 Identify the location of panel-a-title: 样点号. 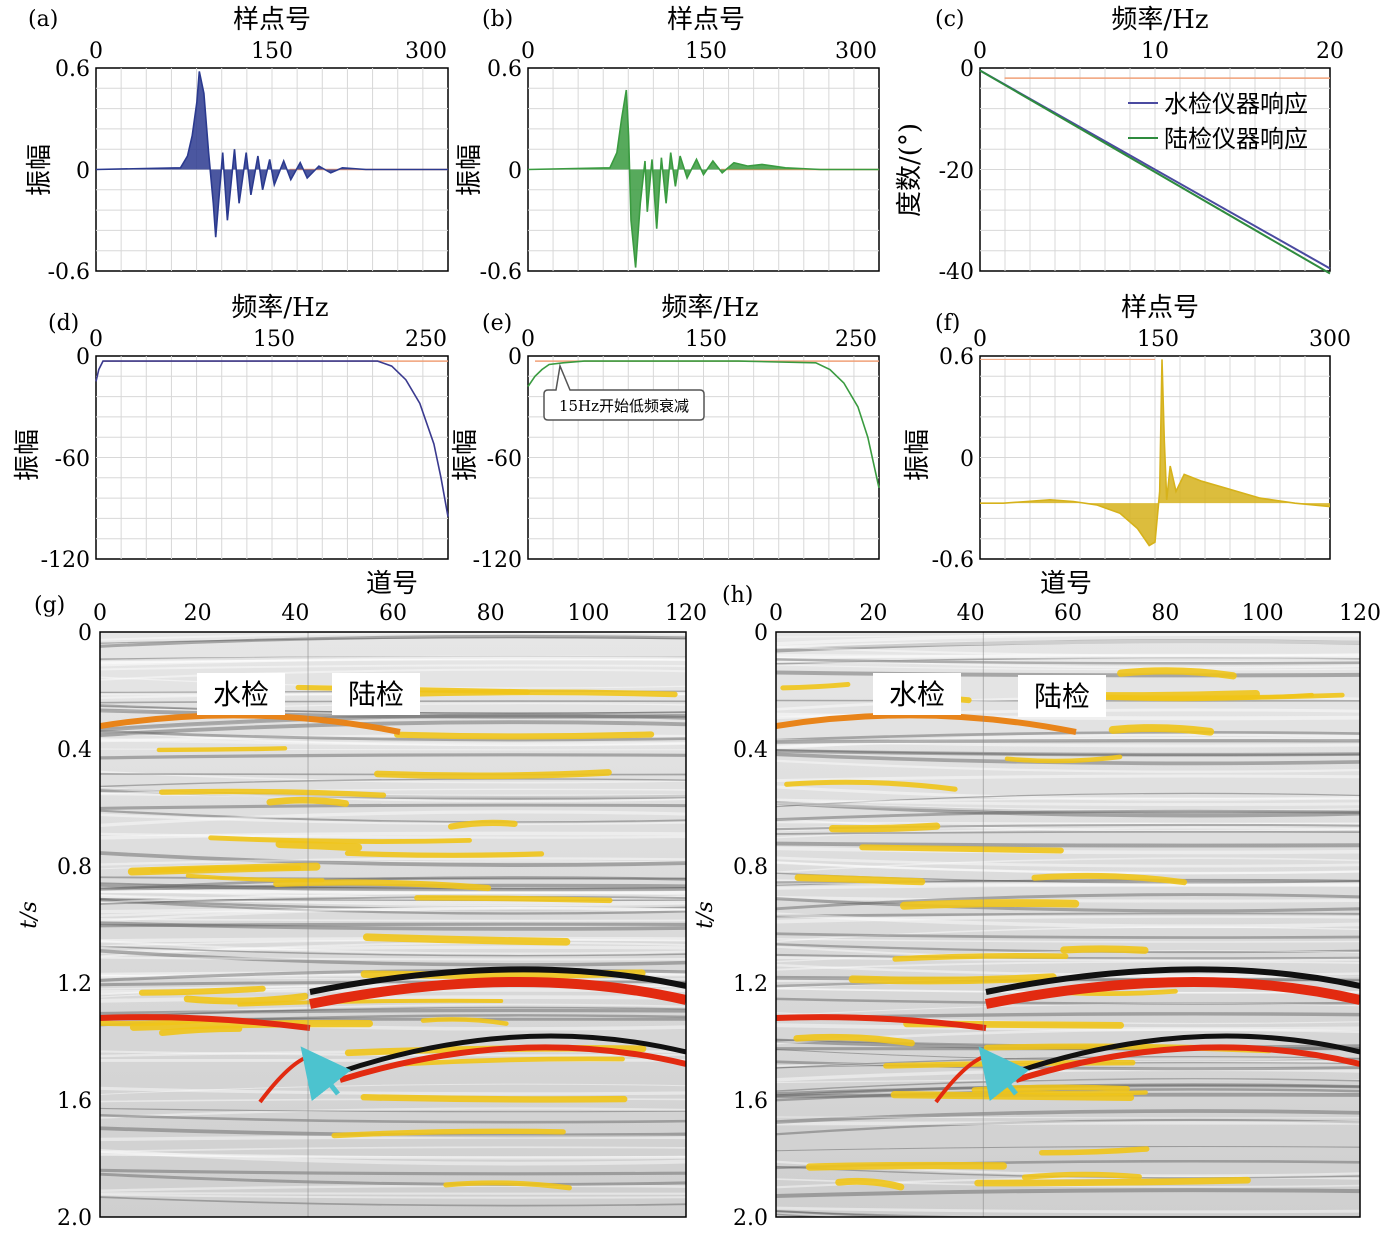
(272, 20).